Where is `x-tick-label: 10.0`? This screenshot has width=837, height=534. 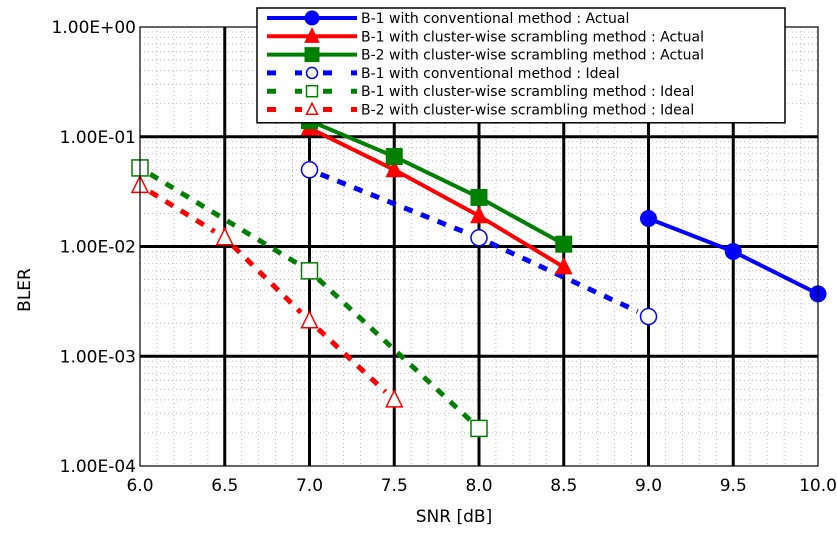 x-tick-label: 10.0 is located at coordinates (818, 486).